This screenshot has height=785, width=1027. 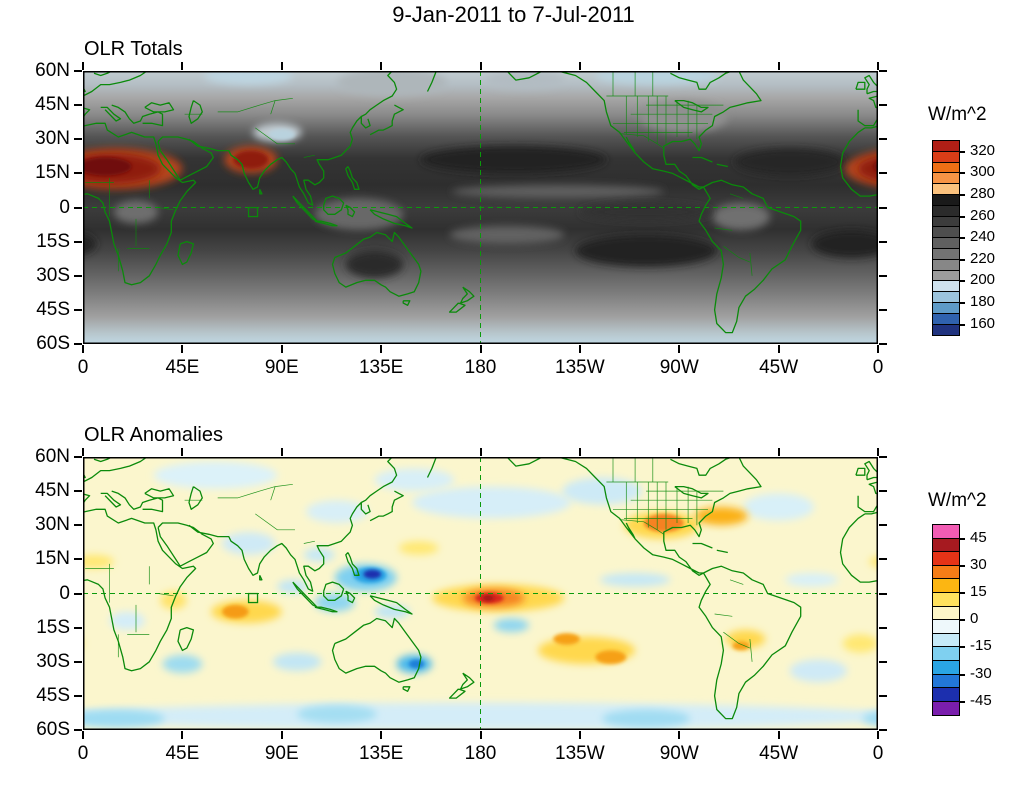 I want to click on lon-tick-label: 90E, so click(x=281, y=753).